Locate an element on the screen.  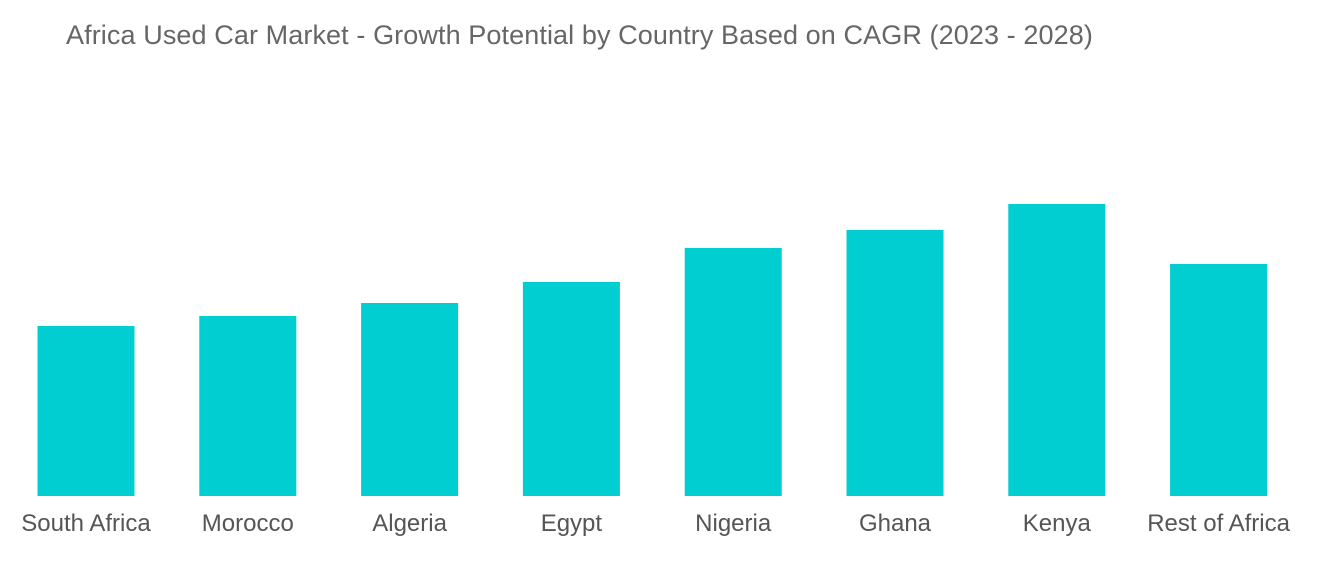
bar-morocco is located at coordinates (248, 406).